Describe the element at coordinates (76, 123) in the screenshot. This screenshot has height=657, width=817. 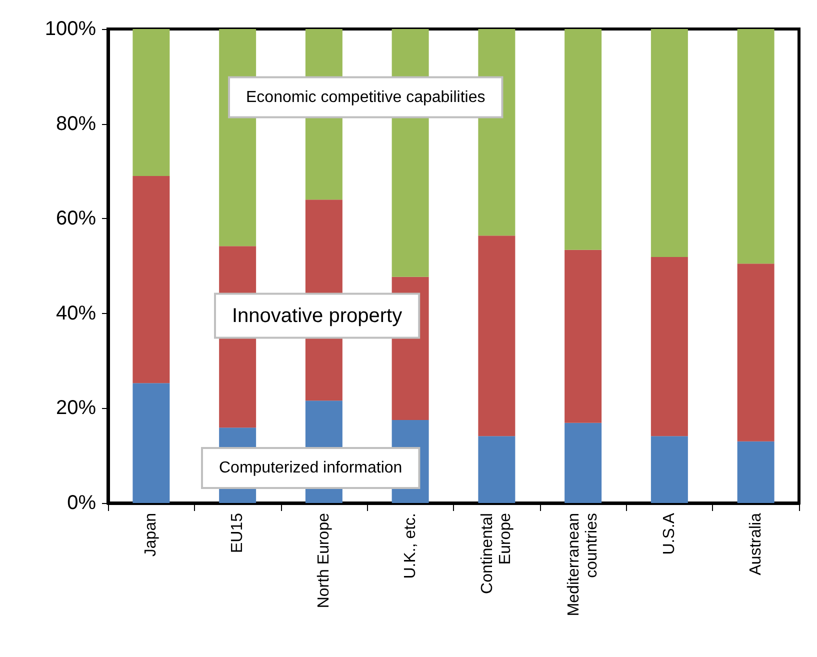
I see `y-tick-label: 80%` at that location.